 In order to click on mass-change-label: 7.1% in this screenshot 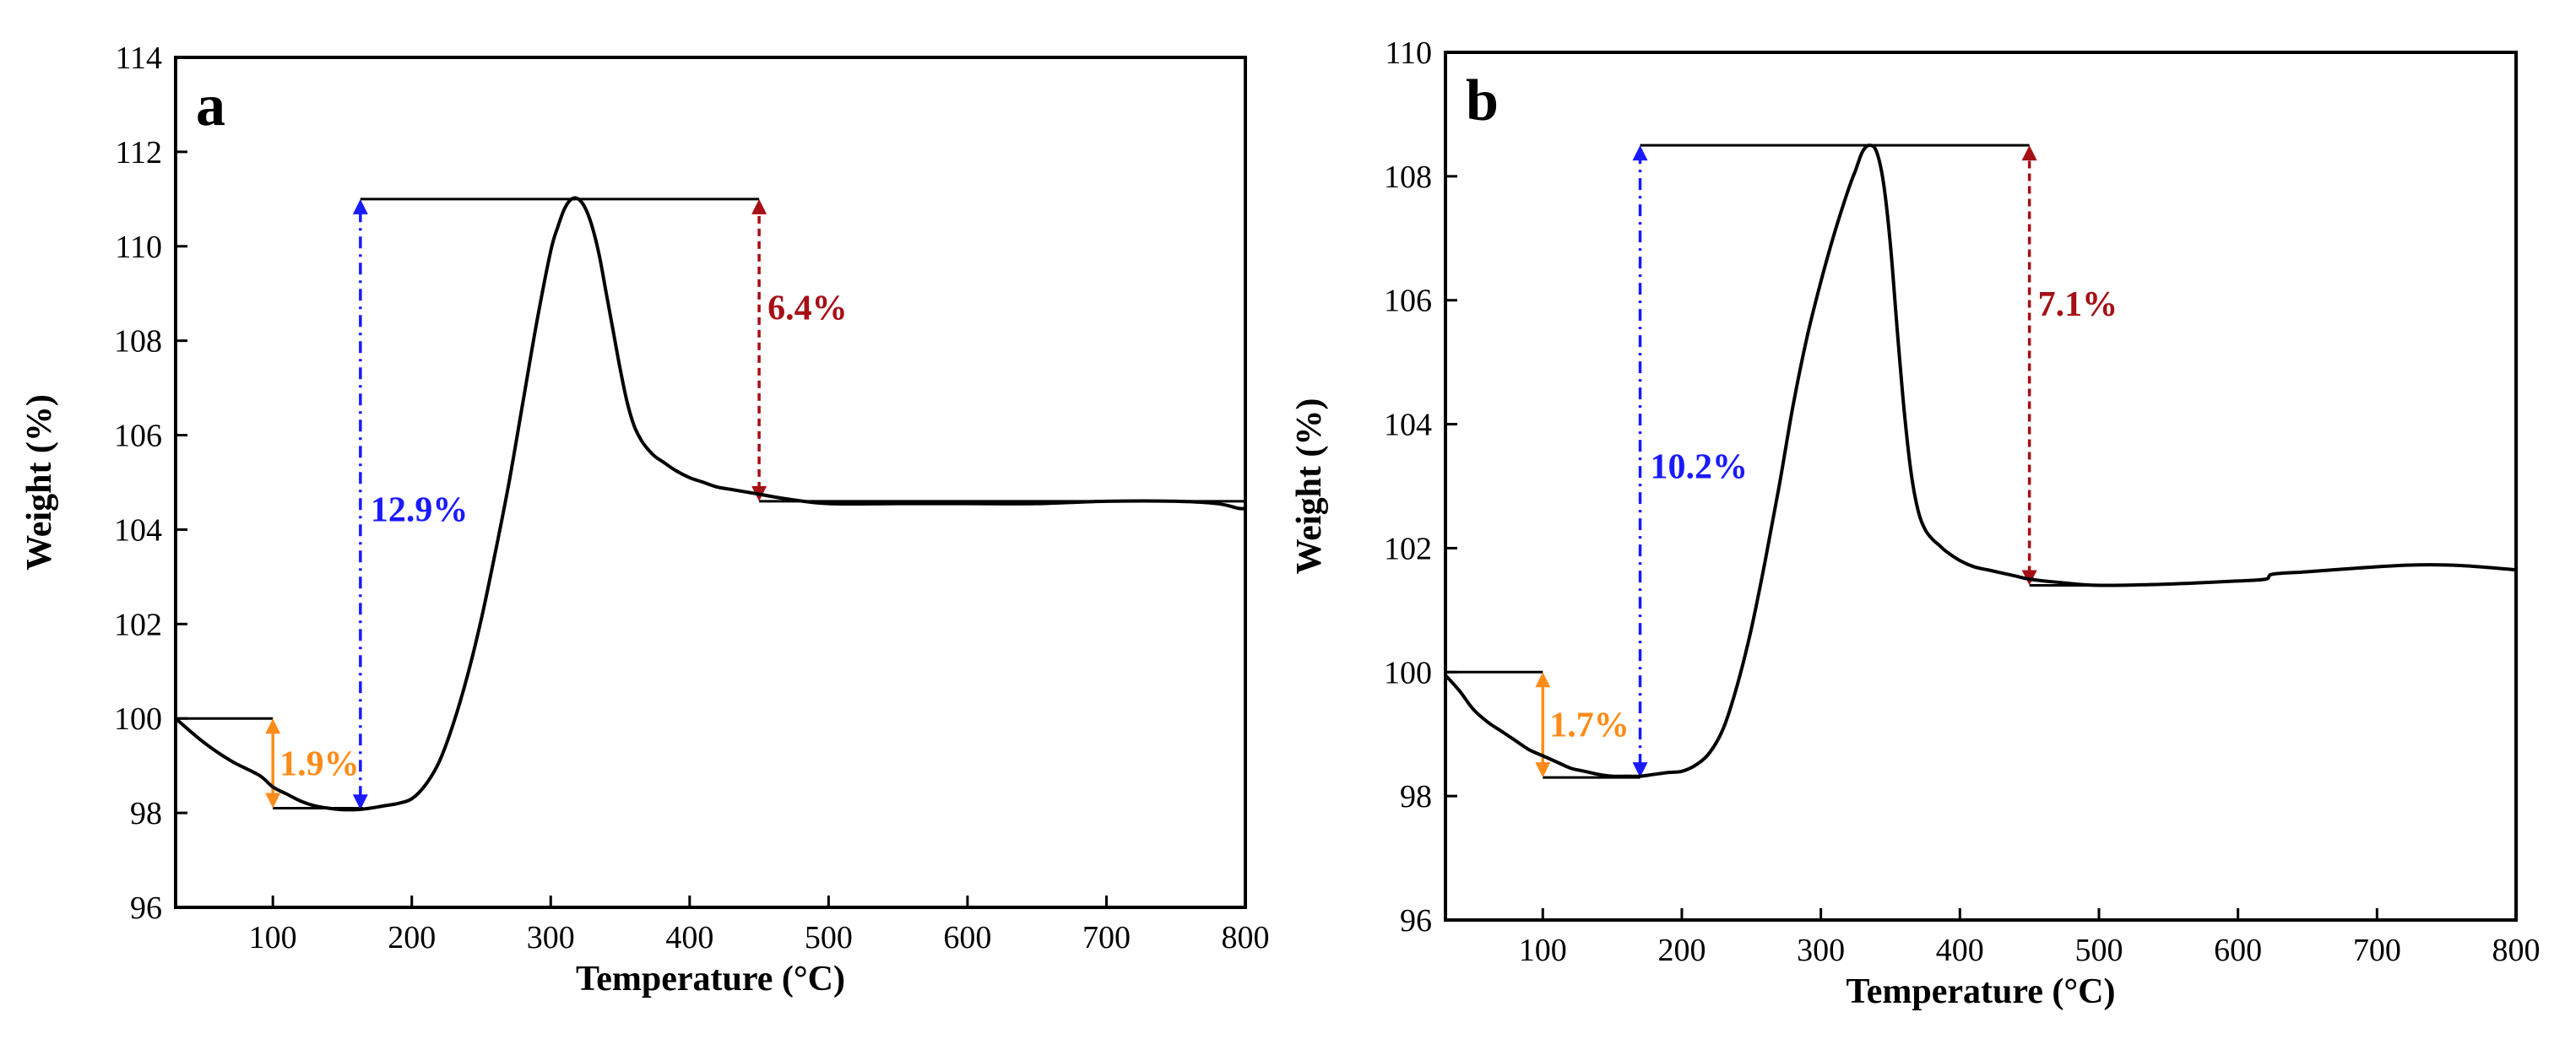, I will do `click(2078, 304)`.